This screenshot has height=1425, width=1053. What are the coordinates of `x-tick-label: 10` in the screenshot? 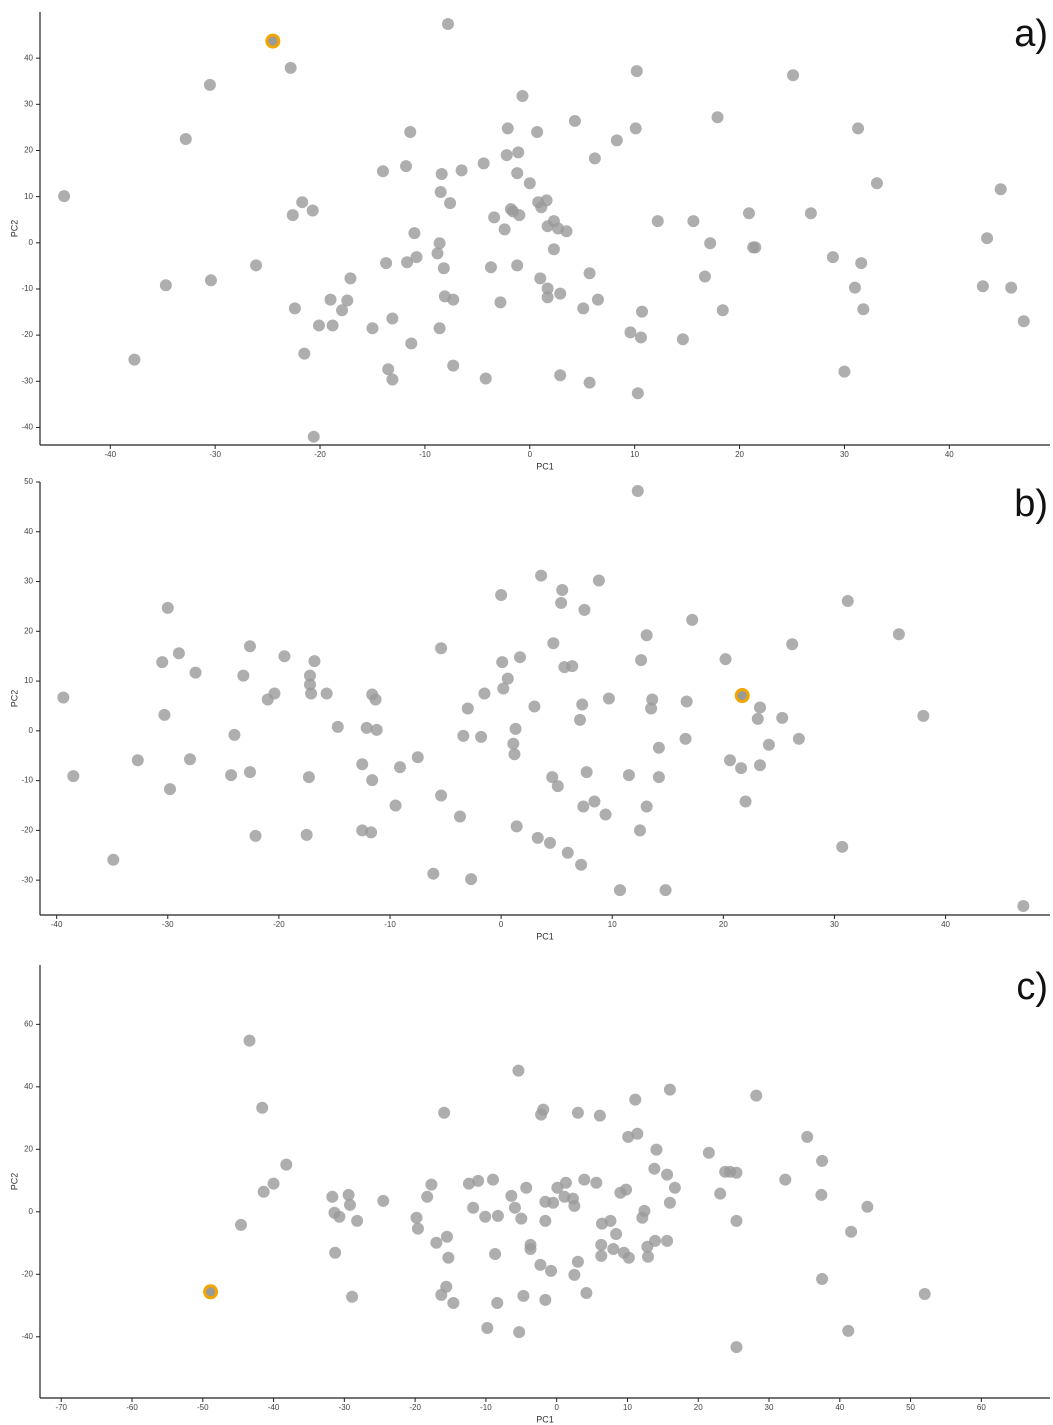 It's located at (634, 454).